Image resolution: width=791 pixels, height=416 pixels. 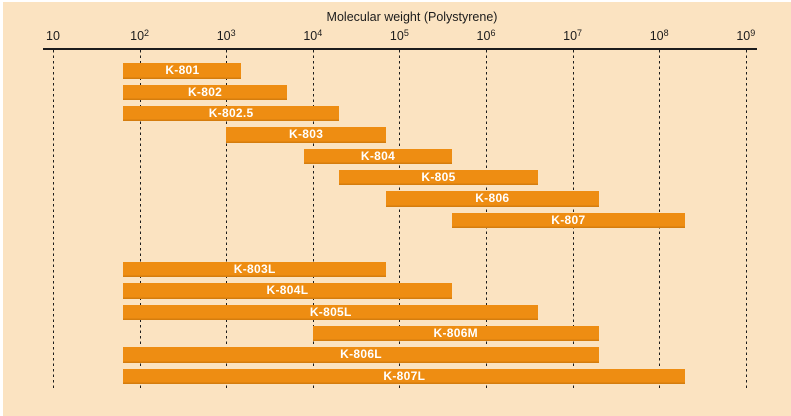 I want to click on bar-k-807: K-807, so click(x=568, y=220).